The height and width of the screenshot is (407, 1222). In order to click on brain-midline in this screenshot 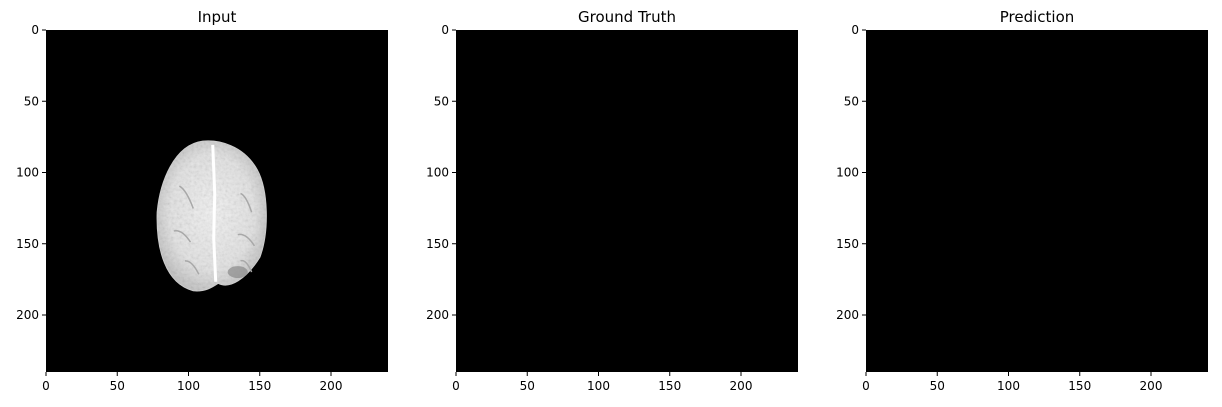, I will do `click(214, 213)`.